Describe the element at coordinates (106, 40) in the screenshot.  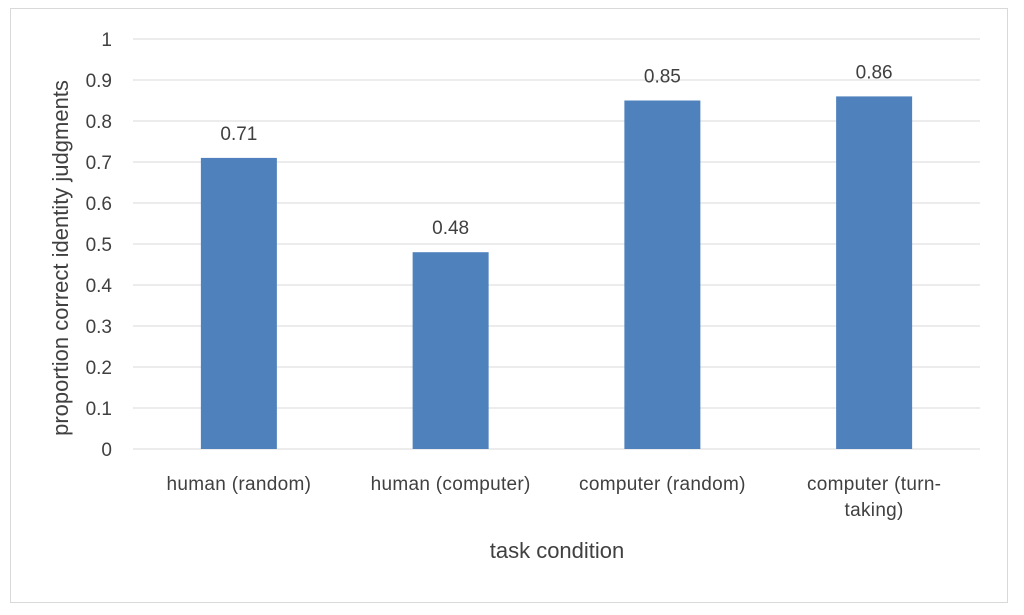
I see `y-tick-label: 1` at that location.